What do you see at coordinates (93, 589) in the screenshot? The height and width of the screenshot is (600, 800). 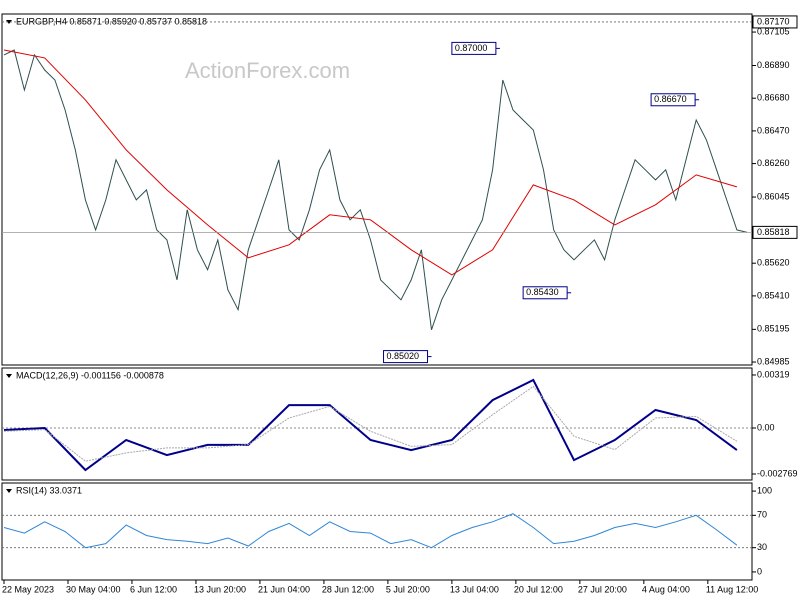 I see `x-tick-label: 30 May 04:00` at bounding box center [93, 589].